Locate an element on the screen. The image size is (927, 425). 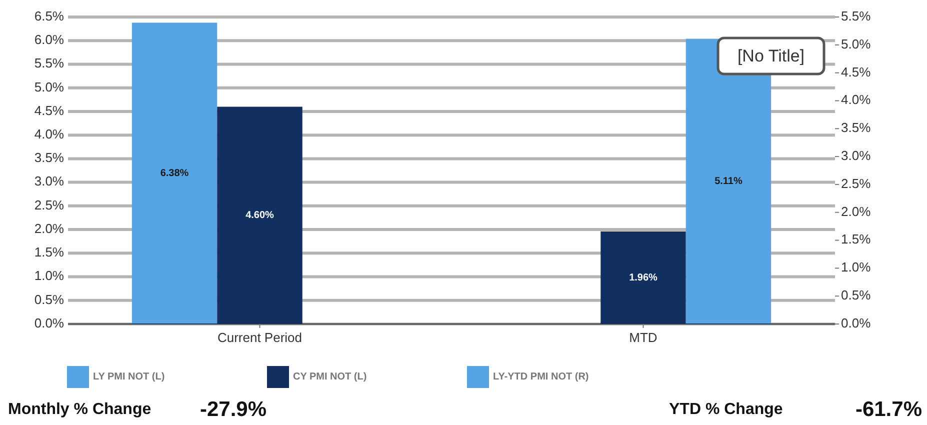
y-tick-label: 1.0% is located at coordinates (49, 276).